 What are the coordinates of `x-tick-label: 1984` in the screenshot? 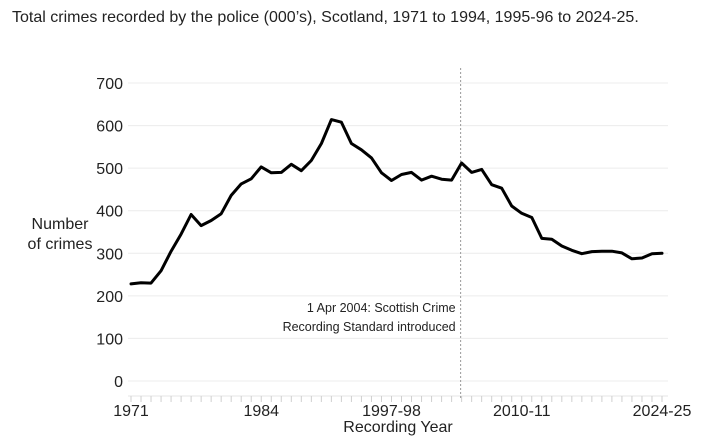 It's located at (261, 411).